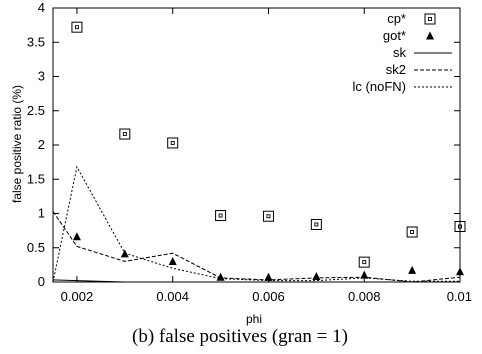 The width and height of the screenshot is (482, 354). I want to click on series-sk, so click(256, 280).